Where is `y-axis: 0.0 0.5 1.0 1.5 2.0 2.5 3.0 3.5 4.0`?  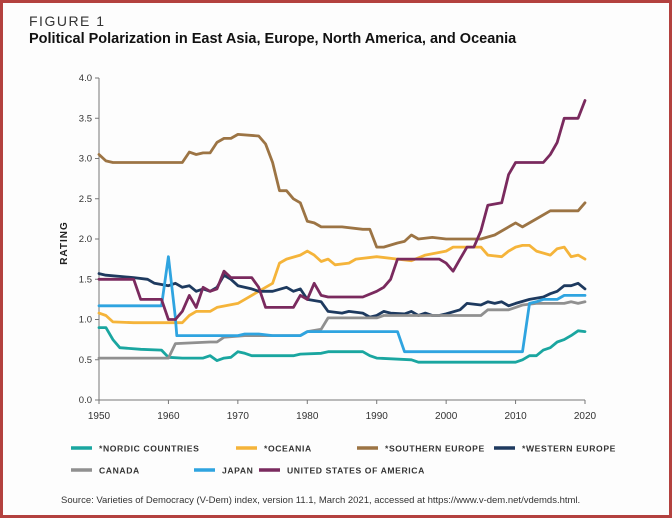 y-axis: 0.0 0.5 1.0 1.5 2.0 2.5 3.0 3.5 4.0 is located at coordinates (89, 239).